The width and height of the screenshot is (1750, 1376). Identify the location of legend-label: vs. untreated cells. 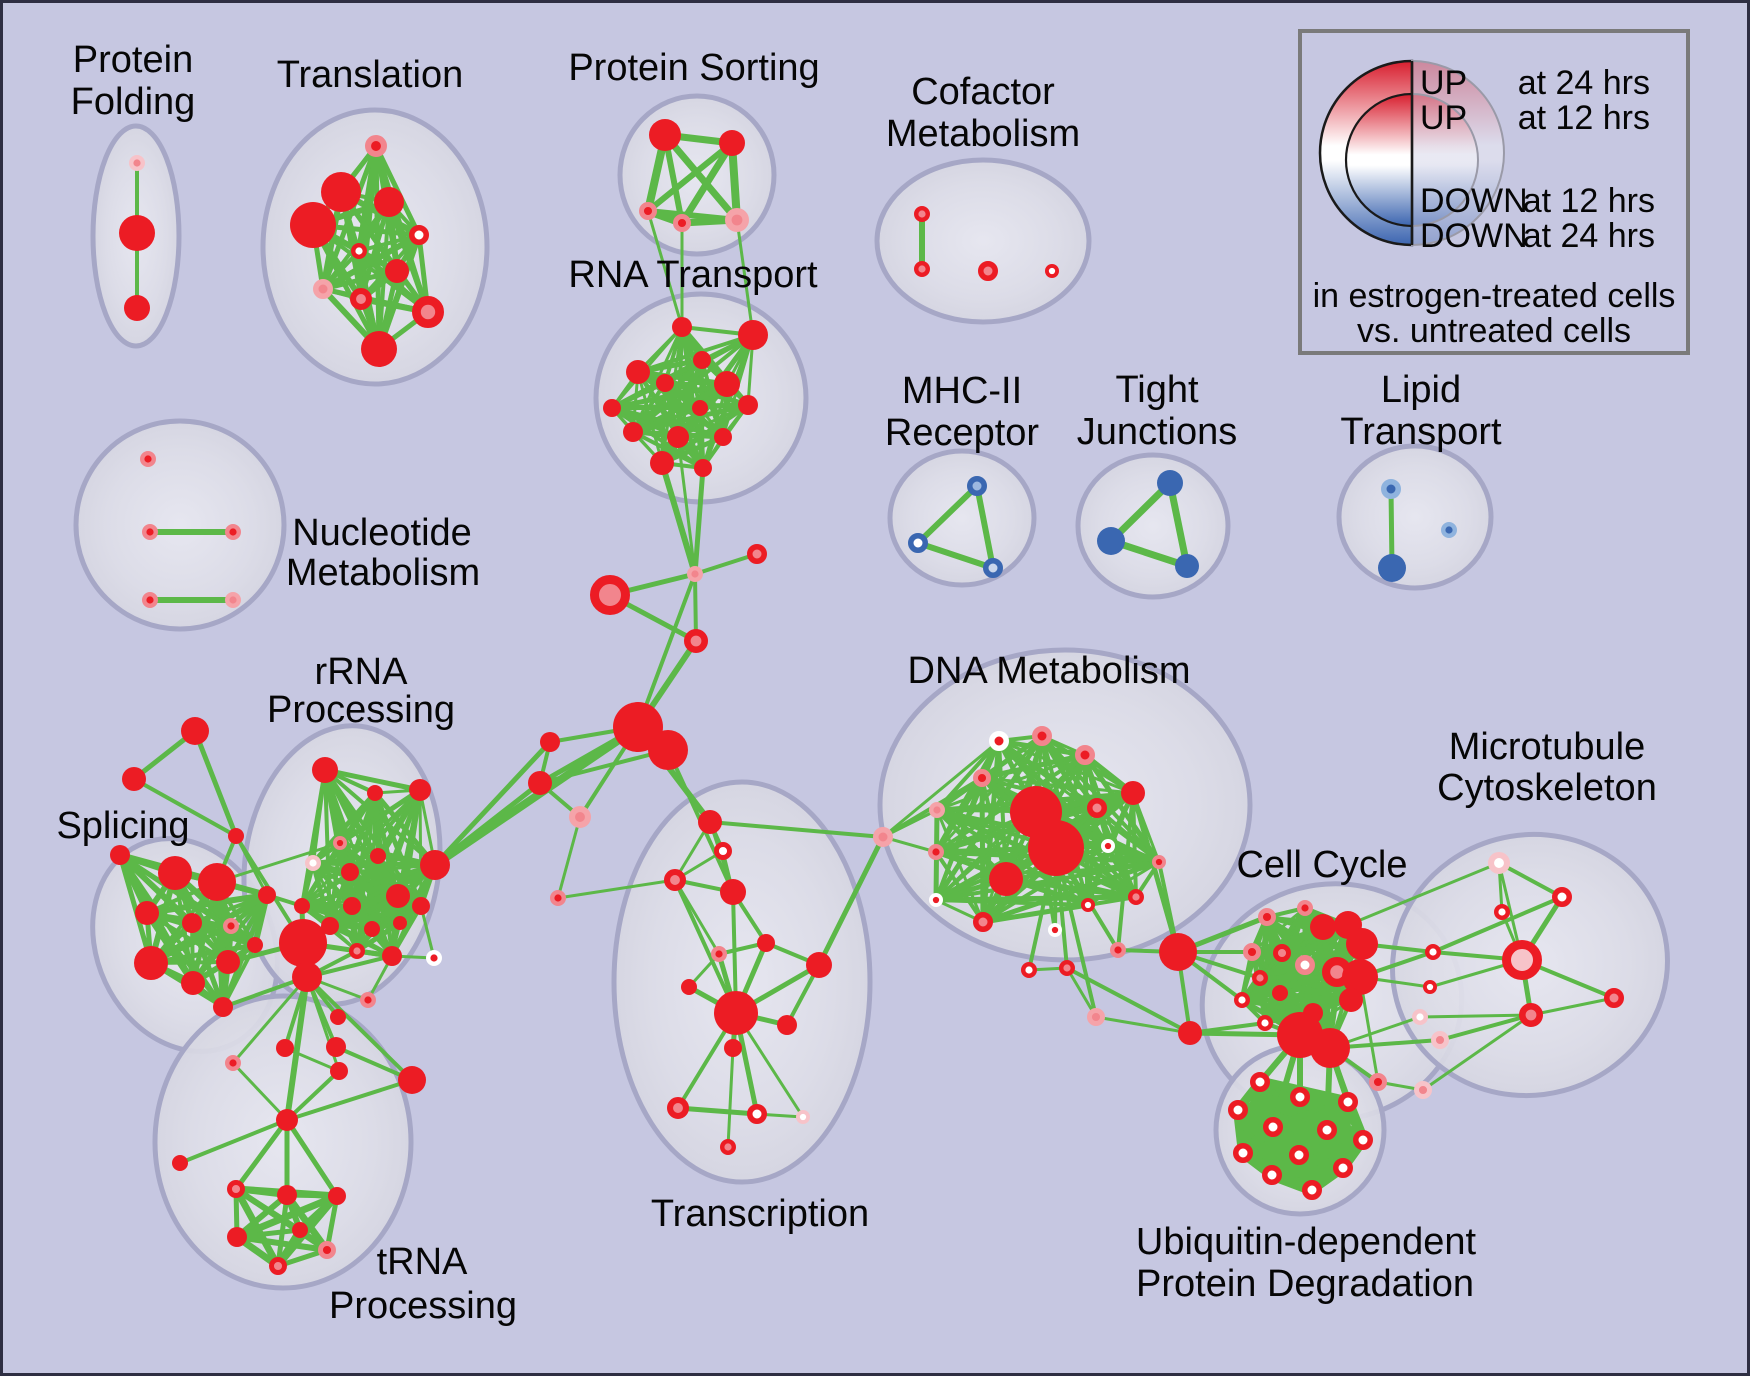
(1494, 331).